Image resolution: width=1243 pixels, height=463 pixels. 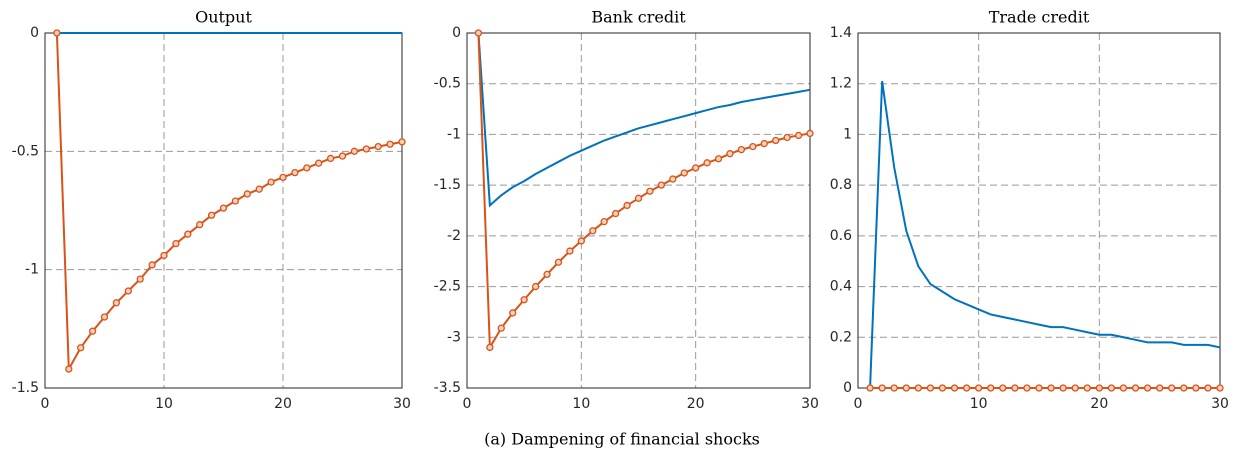 What do you see at coordinates (447, 388) in the screenshot?
I see `y-tick-label: -3.5` at bounding box center [447, 388].